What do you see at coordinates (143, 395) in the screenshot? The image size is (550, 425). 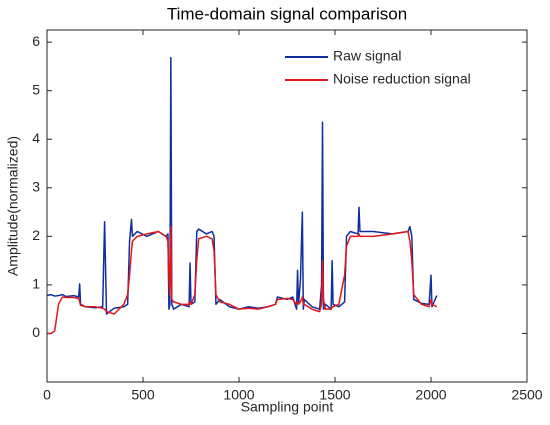 I see `x-tick-label: 500` at bounding box center [143, 395].